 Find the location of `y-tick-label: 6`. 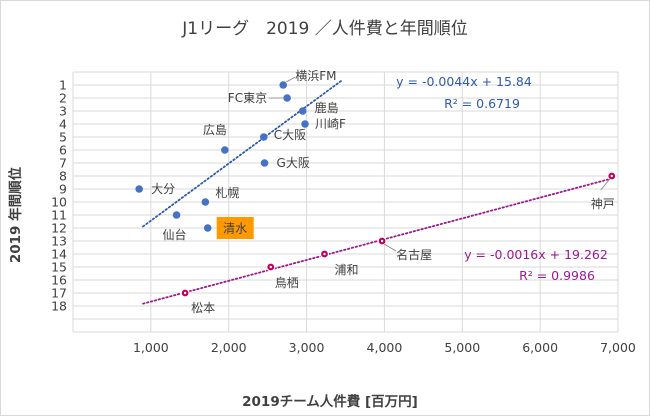

y-tick-label: 6 is located at coordinates (63, 150).